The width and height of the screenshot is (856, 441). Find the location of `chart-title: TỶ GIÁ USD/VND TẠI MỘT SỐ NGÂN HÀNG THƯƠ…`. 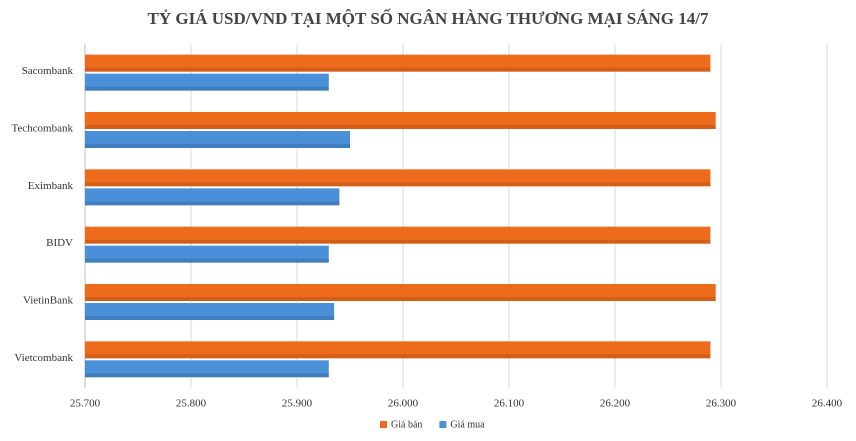

chart-title: TỶ GIÁ USD/VND TẠI MỘT SỐ NGÂN HÀNG THƯƠ… is located at coordinates (428, 18).